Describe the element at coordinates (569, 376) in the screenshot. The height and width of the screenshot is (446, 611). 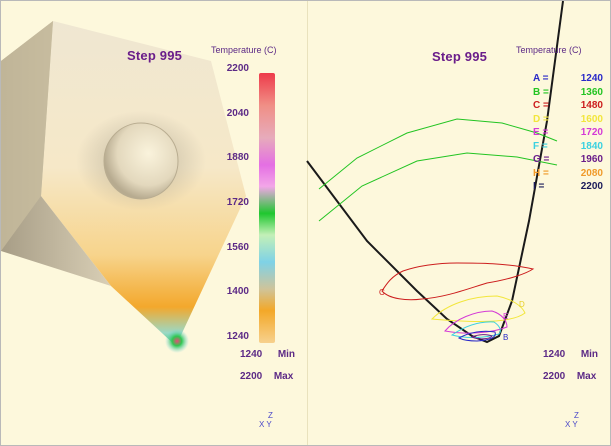
I see `max-readout-right: 2200 Max` at that location.